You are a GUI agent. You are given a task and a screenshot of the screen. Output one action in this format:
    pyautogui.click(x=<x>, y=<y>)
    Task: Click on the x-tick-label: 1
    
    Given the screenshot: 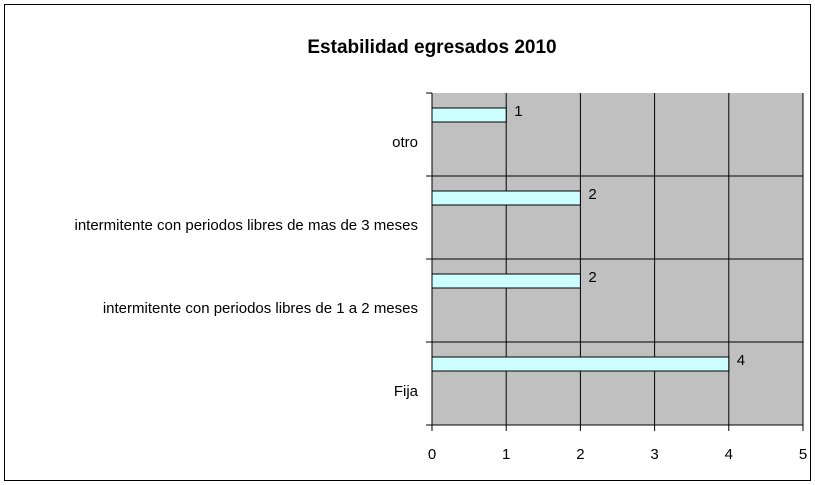 What is the action you would take?
    pyautogui.click(x=506, y=454)
    